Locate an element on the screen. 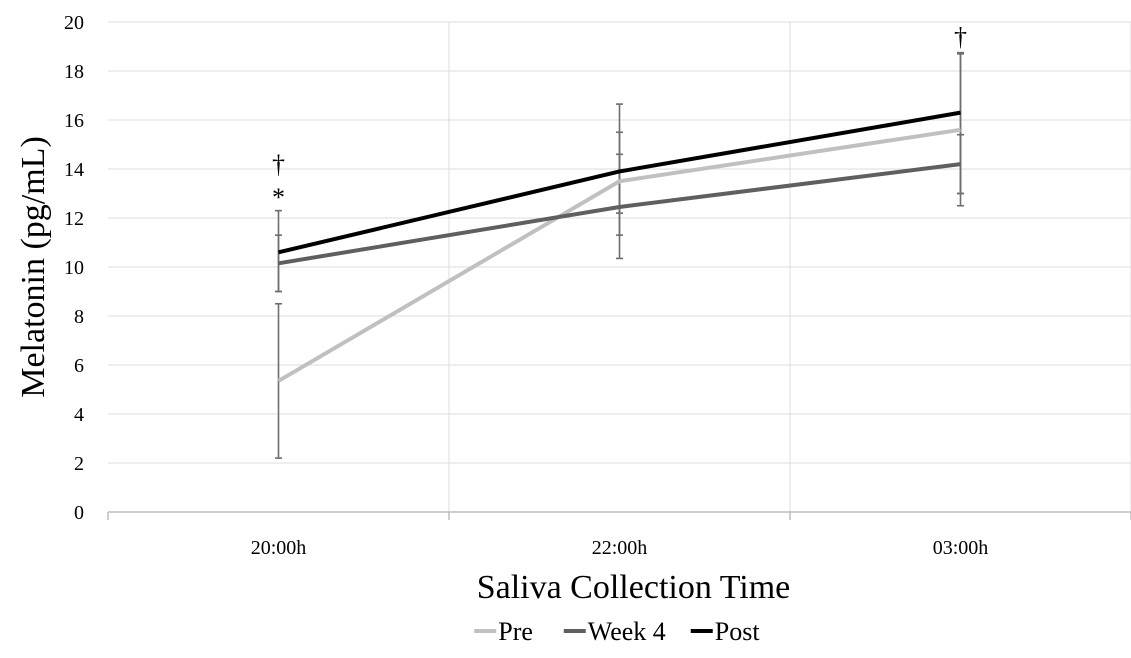 This screenshot has height=658, width=1131. x-tick-label: 20:00h is located at coordinates (279, 548).